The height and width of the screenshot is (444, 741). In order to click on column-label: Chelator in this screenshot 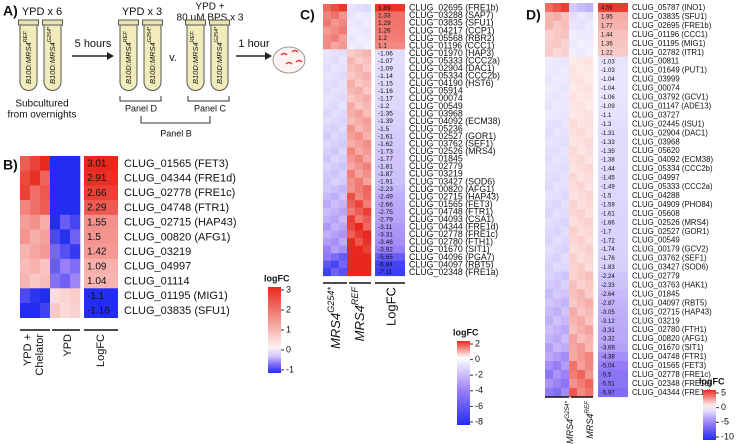, I will do `click(40, 355)`.